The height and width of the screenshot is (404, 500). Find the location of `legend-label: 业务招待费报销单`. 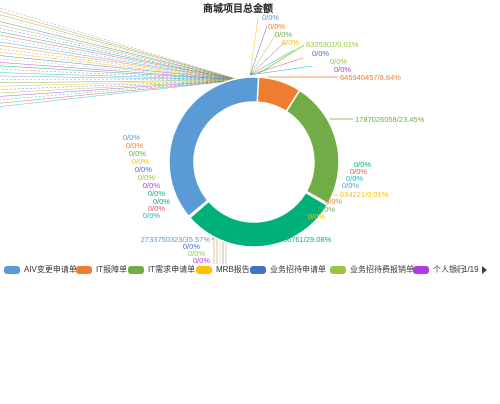

legend-label: 业务招待费报销单 is located at coordinates (382, 269).